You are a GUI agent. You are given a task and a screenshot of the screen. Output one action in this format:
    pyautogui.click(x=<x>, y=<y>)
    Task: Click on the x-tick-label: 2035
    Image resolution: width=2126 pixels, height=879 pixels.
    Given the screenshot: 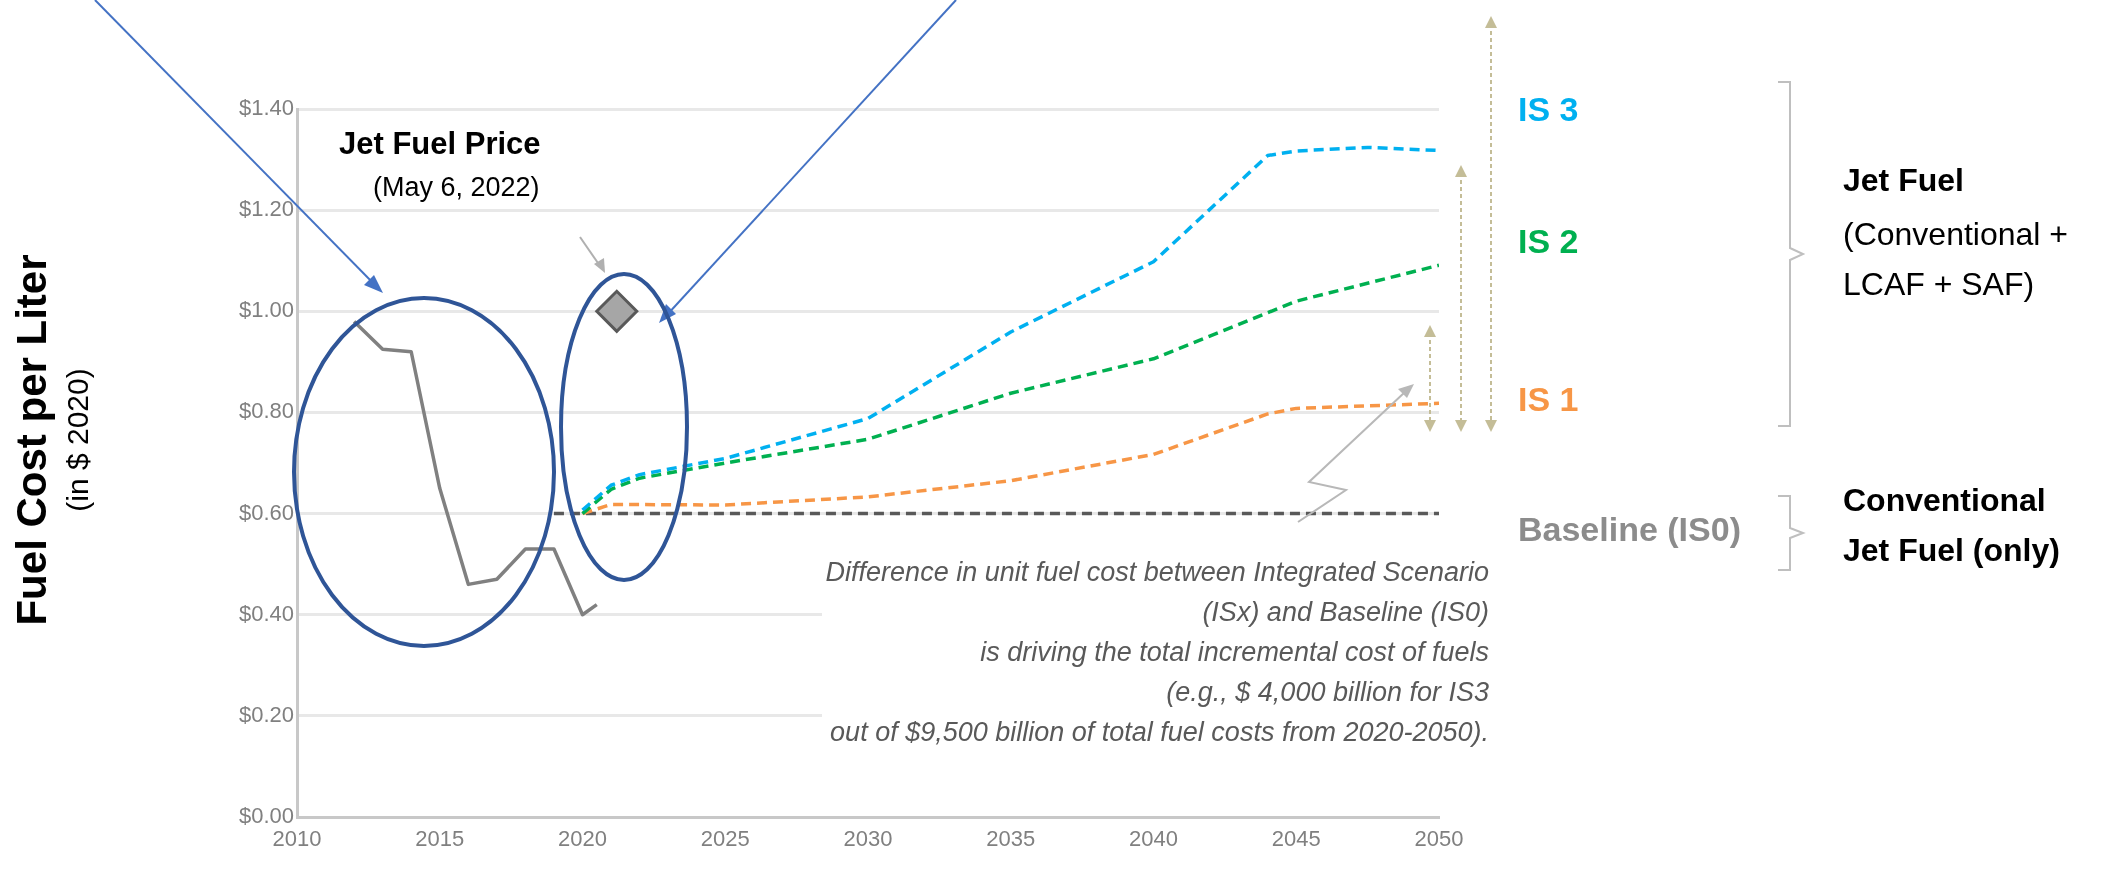 What is the action you would take?
    pyautogui.click(x=1011, y=839)
    